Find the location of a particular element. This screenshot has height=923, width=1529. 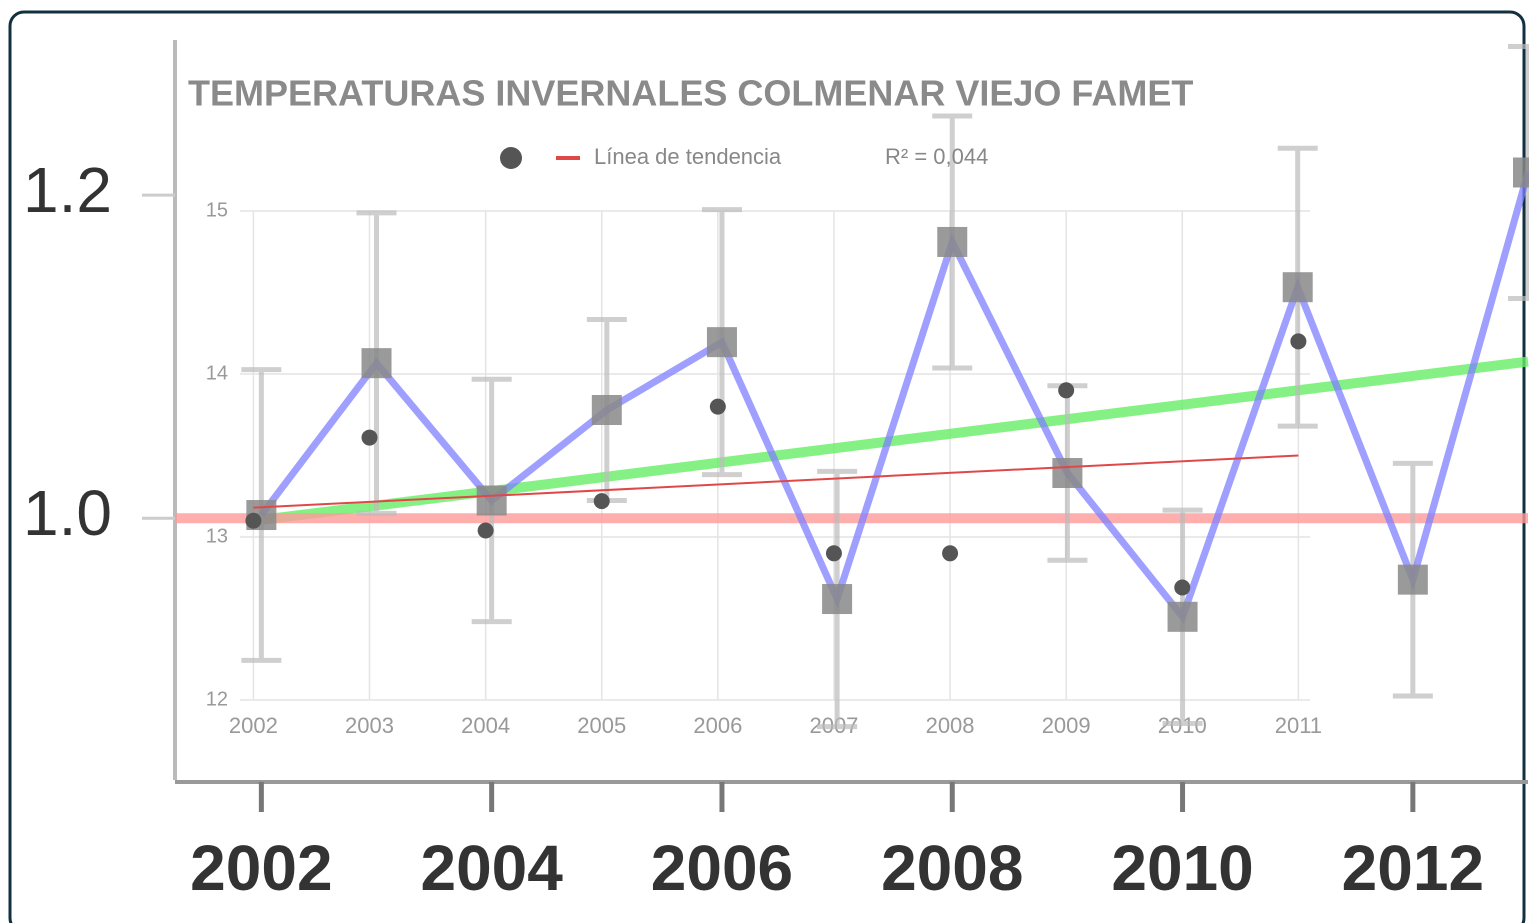

x-tick-label: 2003 is located at coordinates (369, 725).